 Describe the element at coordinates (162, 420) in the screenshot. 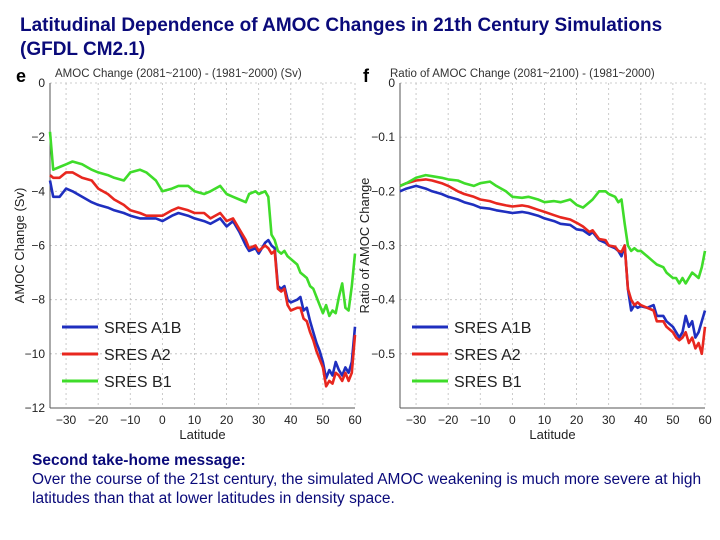

I see `panel-e-xtick-label: 0` at that location.